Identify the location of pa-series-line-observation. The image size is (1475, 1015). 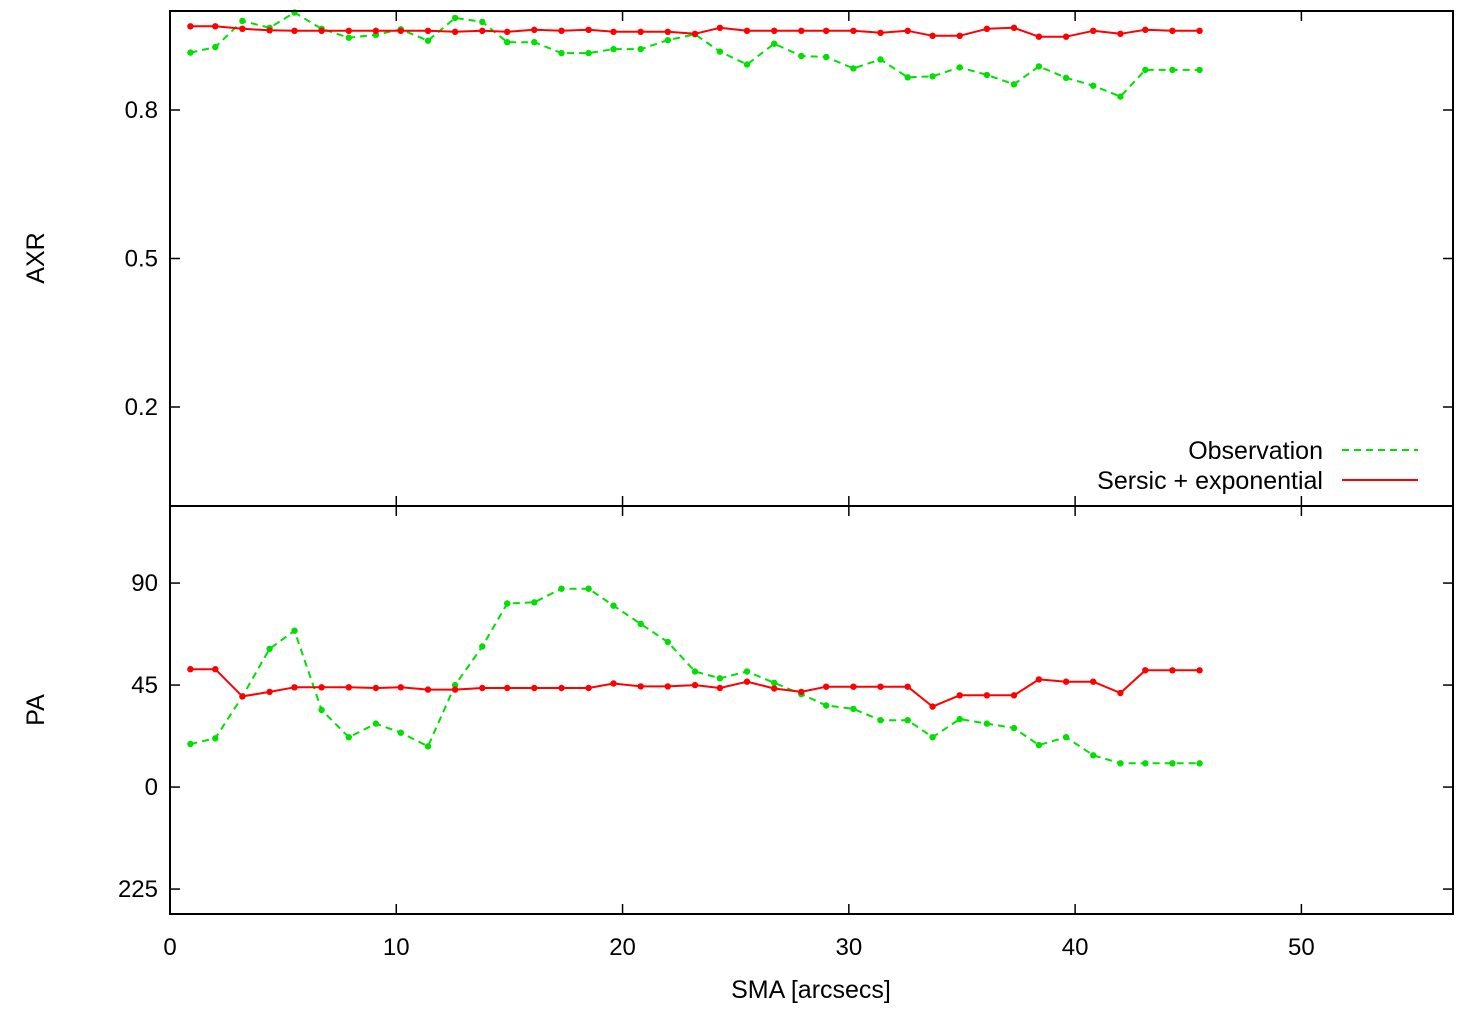
(695, 676).